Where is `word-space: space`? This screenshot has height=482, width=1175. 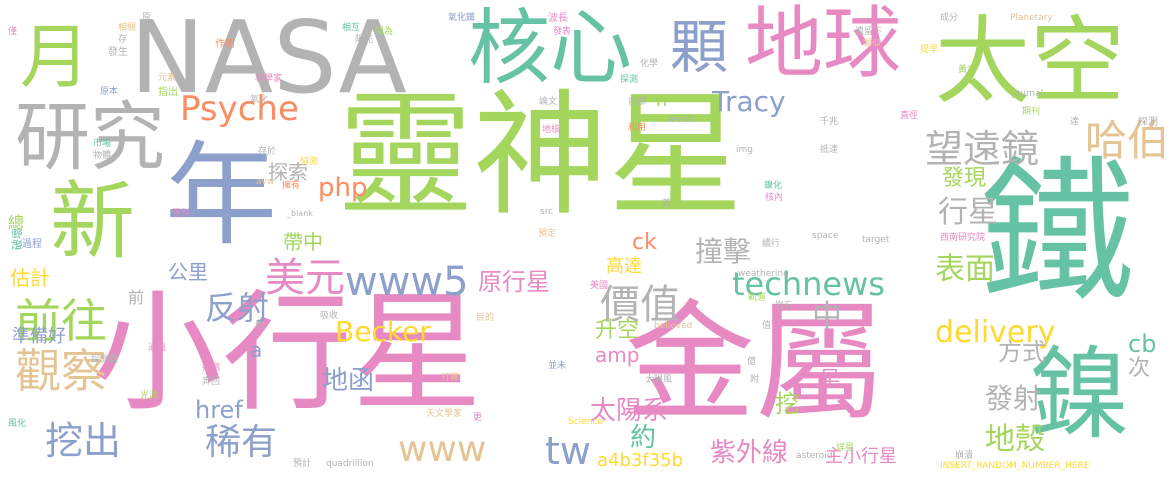 word-space: space is located at coordinates (825, 236).